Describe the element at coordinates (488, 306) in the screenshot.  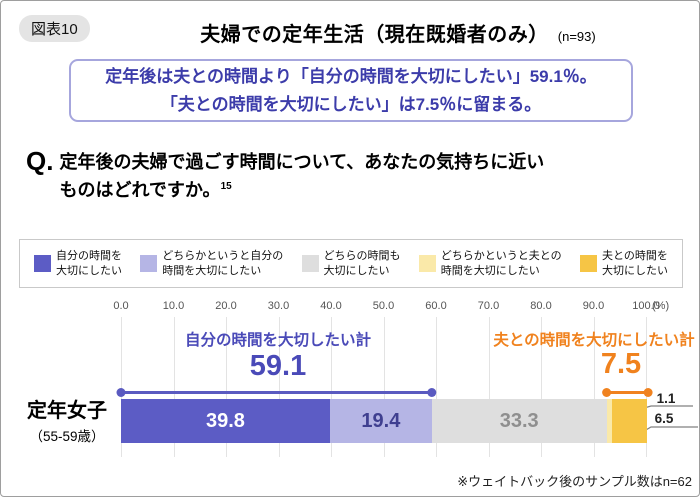
I see `axis-tick-label: 70.0` at that location.